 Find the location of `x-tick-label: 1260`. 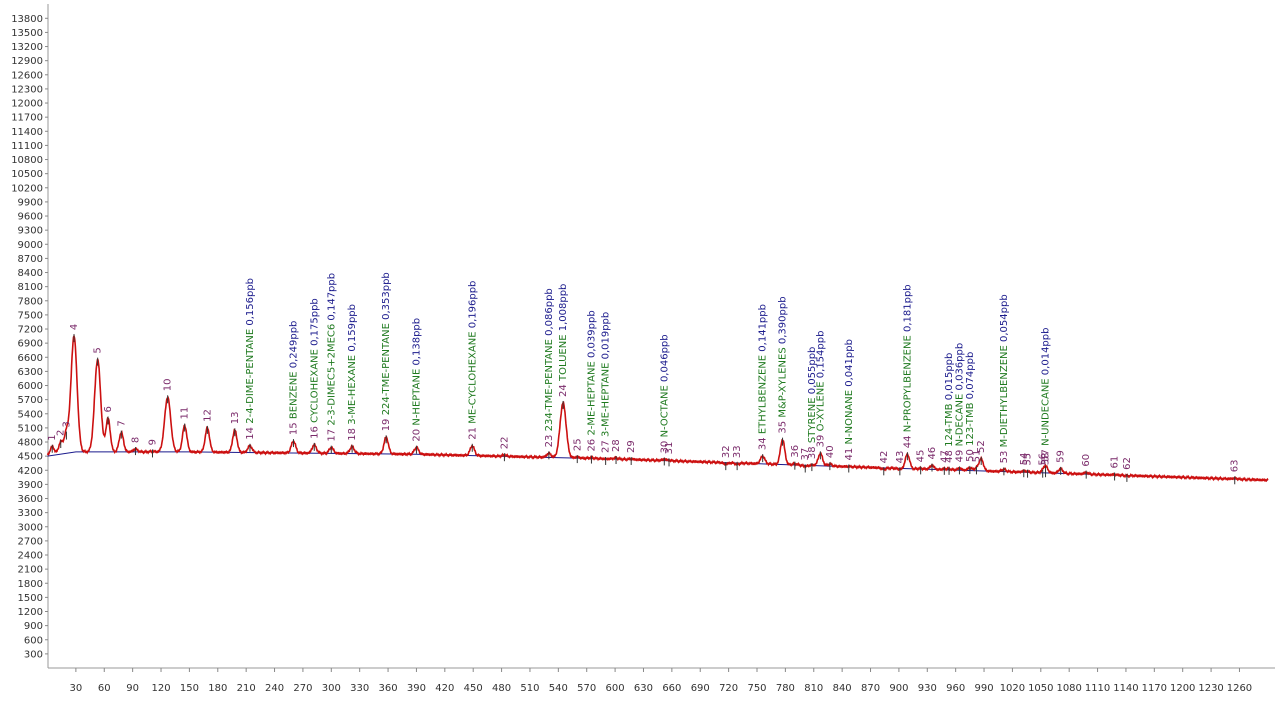

x-tick-label: 1260 is located at coordinates (1239, 688).